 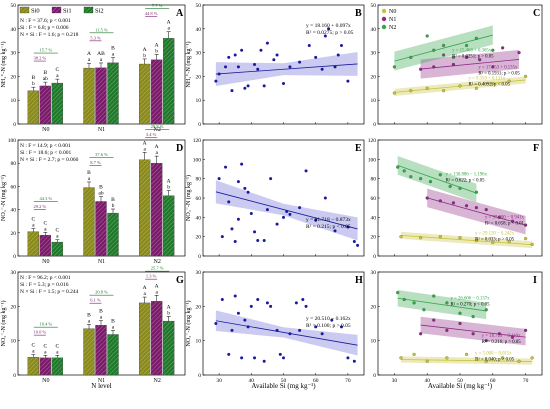 What do you see at coordinates (99, 11) in the screenshot?
I see `legend-label: Si2` at bounding box center [99, 11].